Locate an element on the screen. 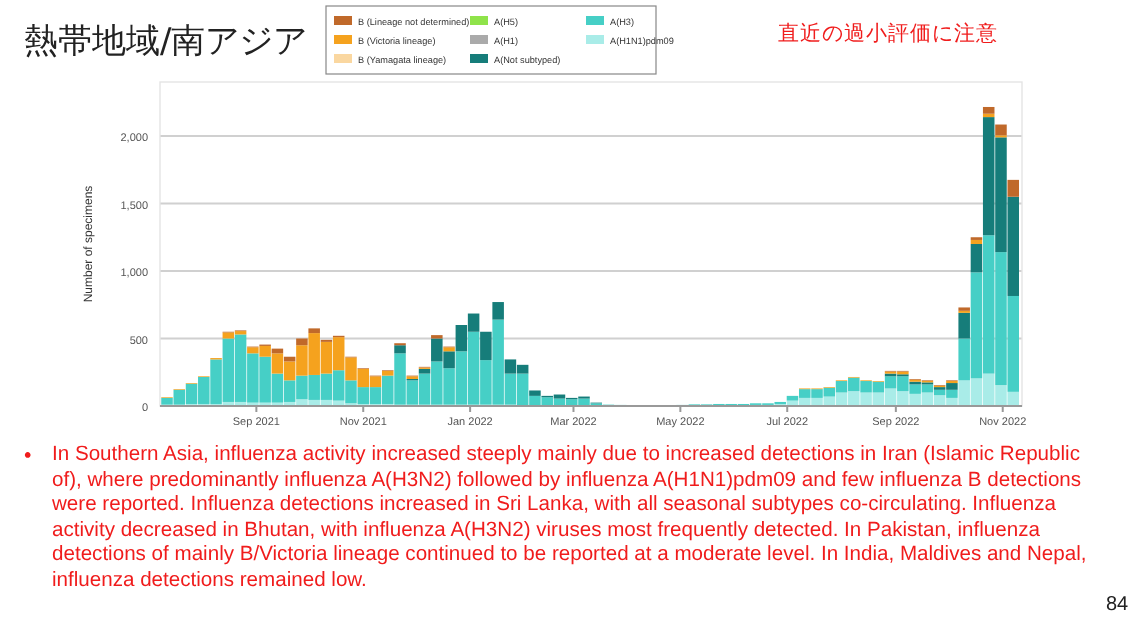 This screenshot has height=640, width=1138. text: 84 is located at coordinates (1118, 605).